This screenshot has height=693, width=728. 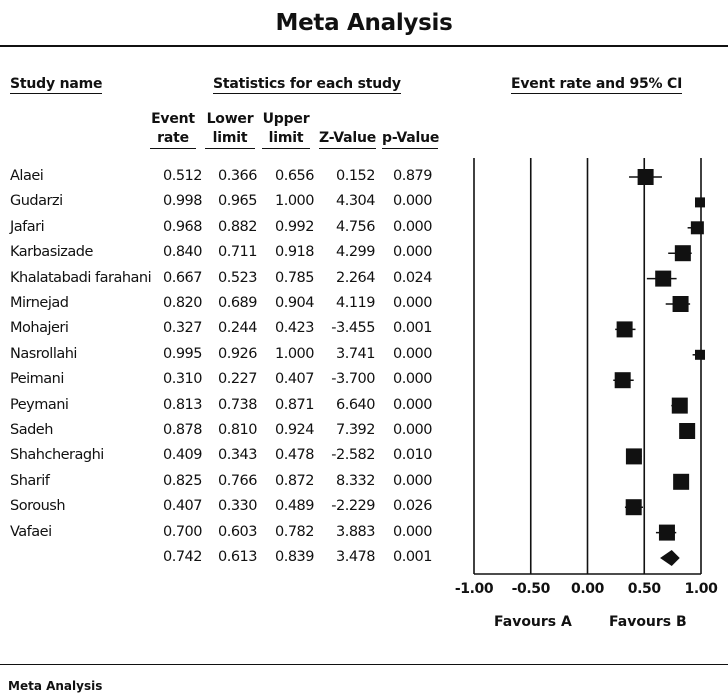 What do you see at coordinates (294, 557) in the screenshot?
I see `upper-limit-cell: 0.839` at bounding box center [294, 557].